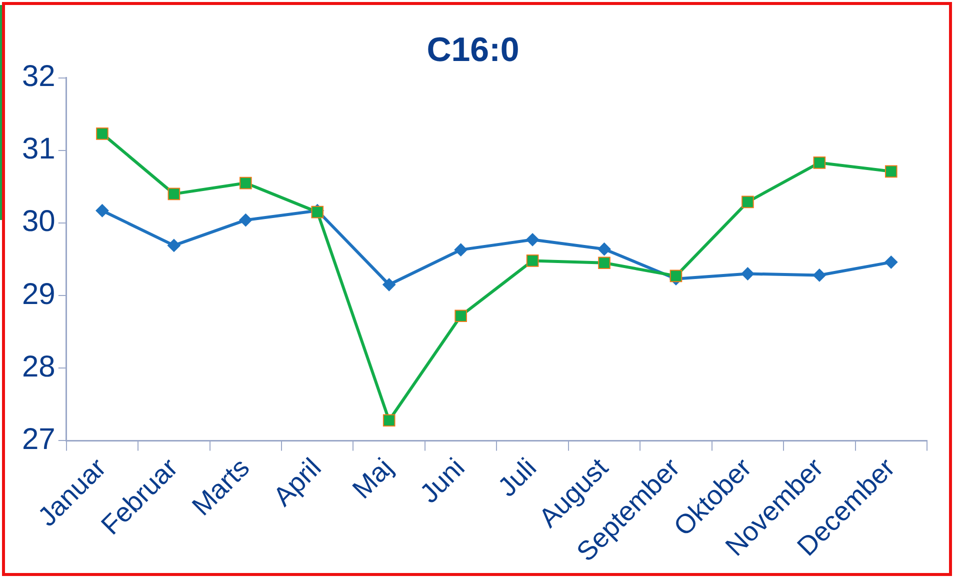 This screenshot has height=584, width=960. What do you see at coordinates (517, 477) in the screenshot?
I see `x-tick-label: Juli` at bounding box center [517, 477].